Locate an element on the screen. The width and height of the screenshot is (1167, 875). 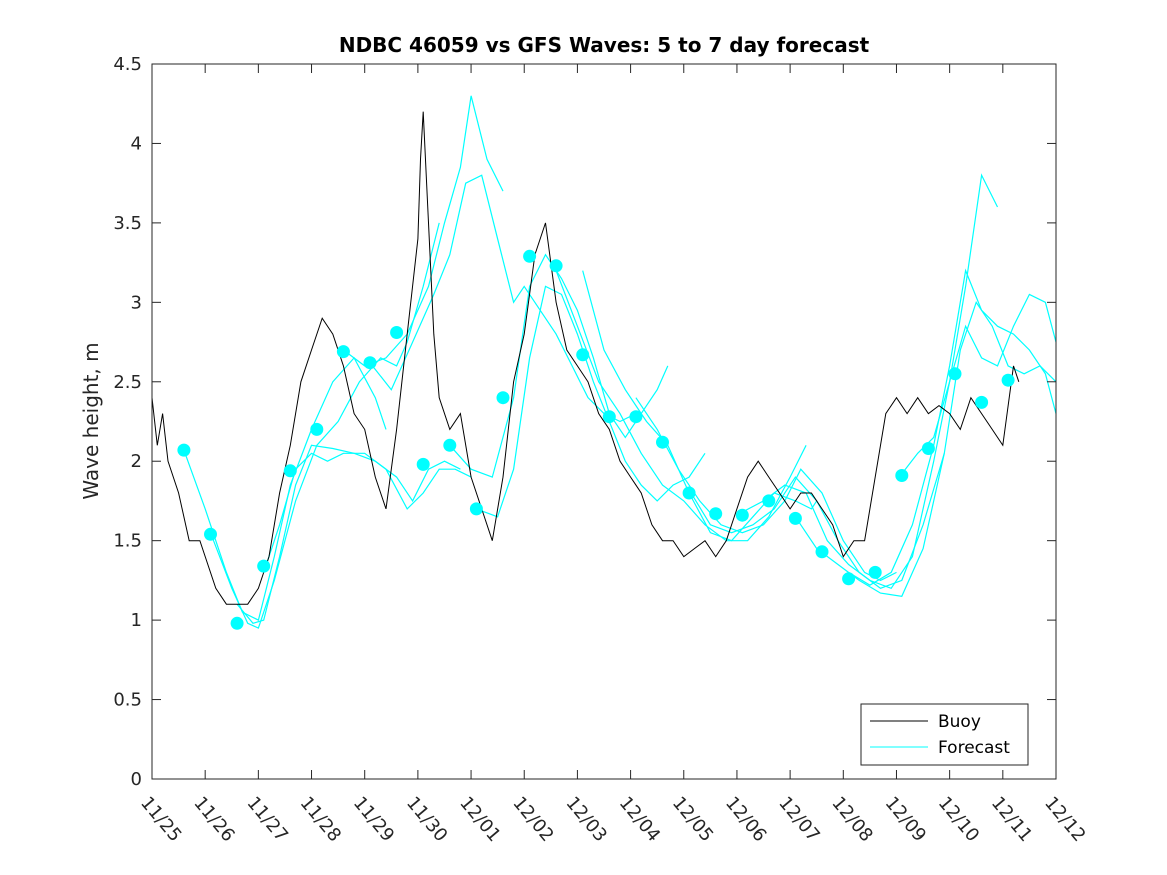
y-tick-label: 2.5 is located at coordinates (127, 382).